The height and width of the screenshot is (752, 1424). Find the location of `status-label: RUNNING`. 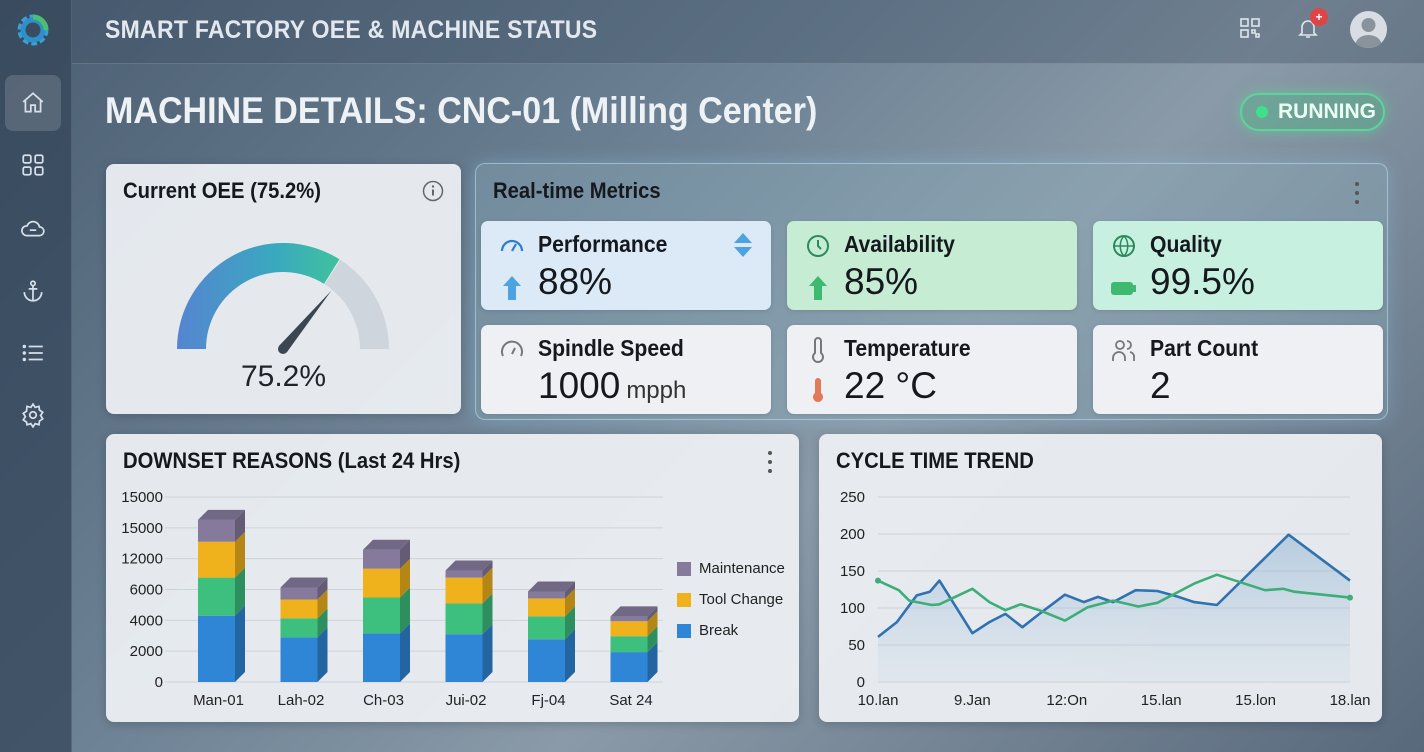

status-label: RUNNING is located at coordinates (1327, 111).